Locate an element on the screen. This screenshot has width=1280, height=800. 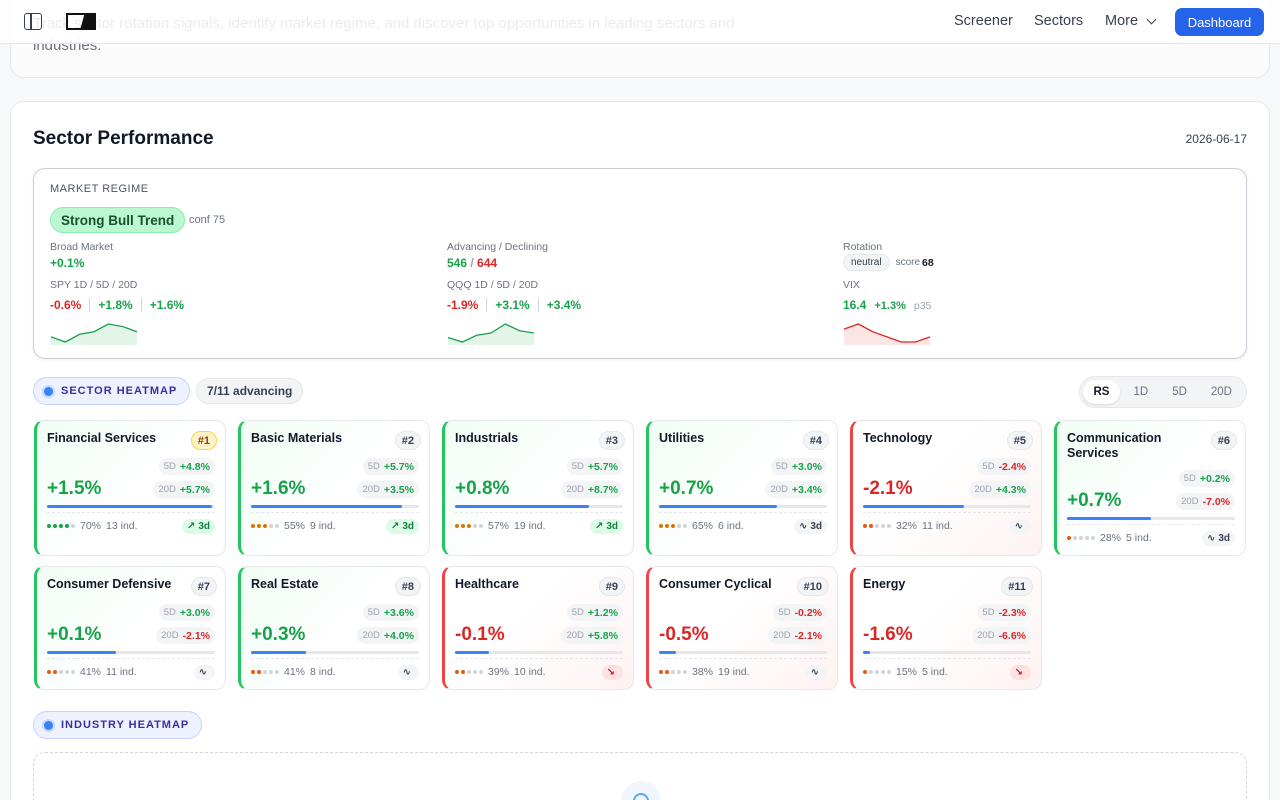
vix-percentile: p35 is located at coordinates (922, 306).